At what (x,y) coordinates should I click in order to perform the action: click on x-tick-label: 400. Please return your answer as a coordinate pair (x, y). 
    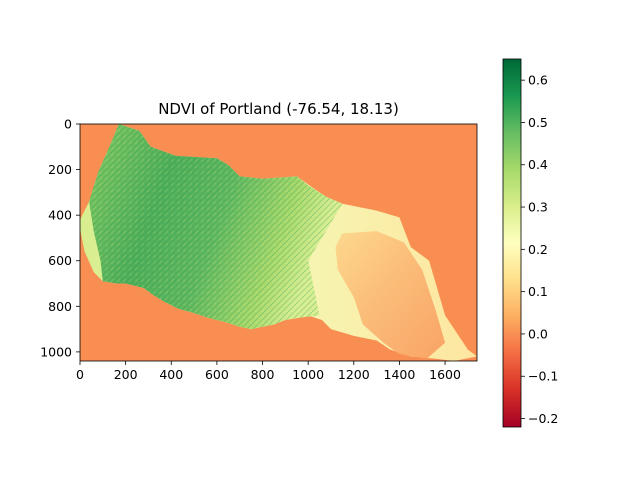
    Looking at the image, I should click on (171, 374).